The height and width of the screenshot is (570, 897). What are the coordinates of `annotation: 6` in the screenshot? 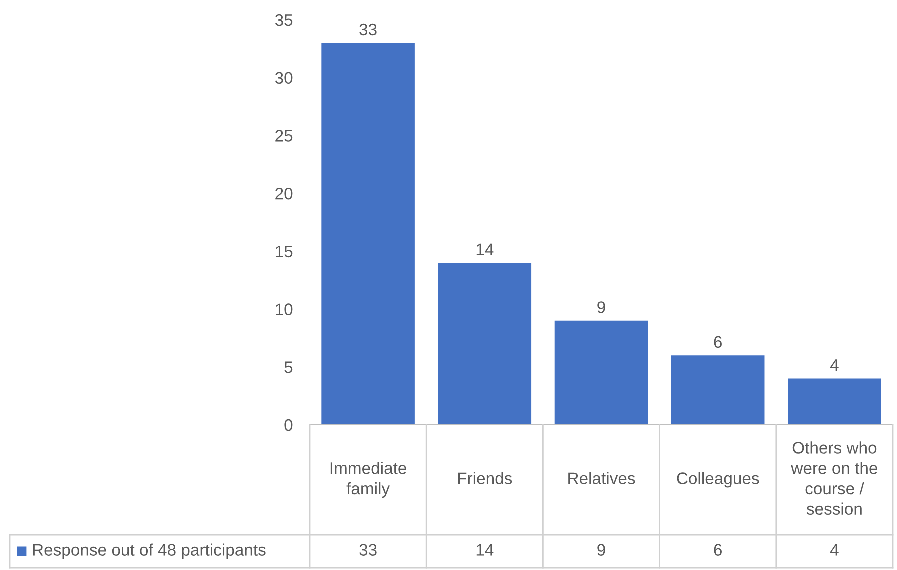 It's located at (718, 342).